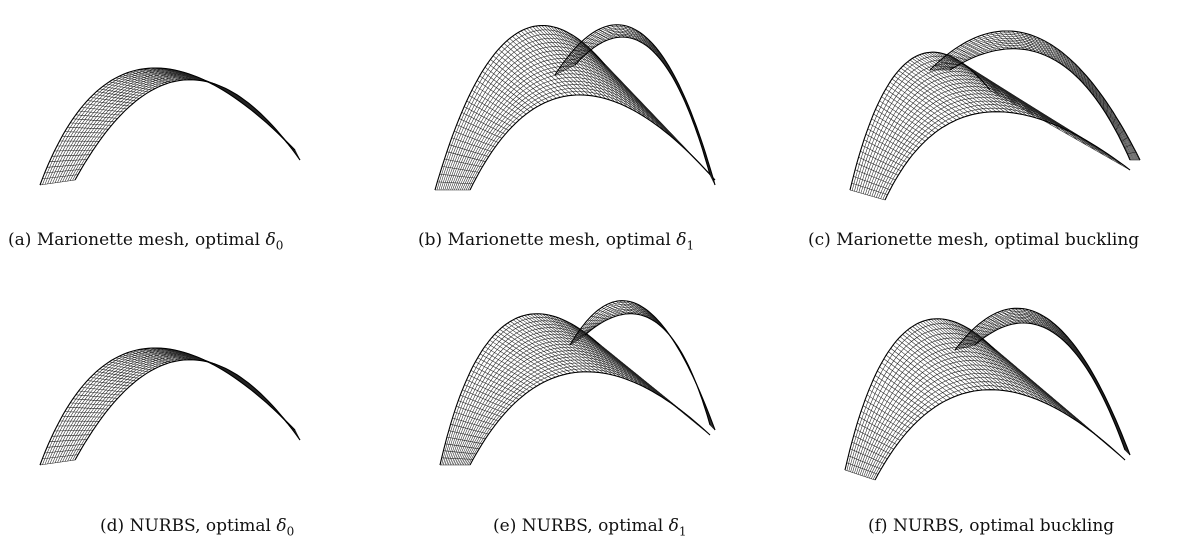 The image size is (1181, 550). What do you see at coordinates (819, 240) in the screenshot?
I see `caption-c-tag: (c)` at bounding box center [819, 240].